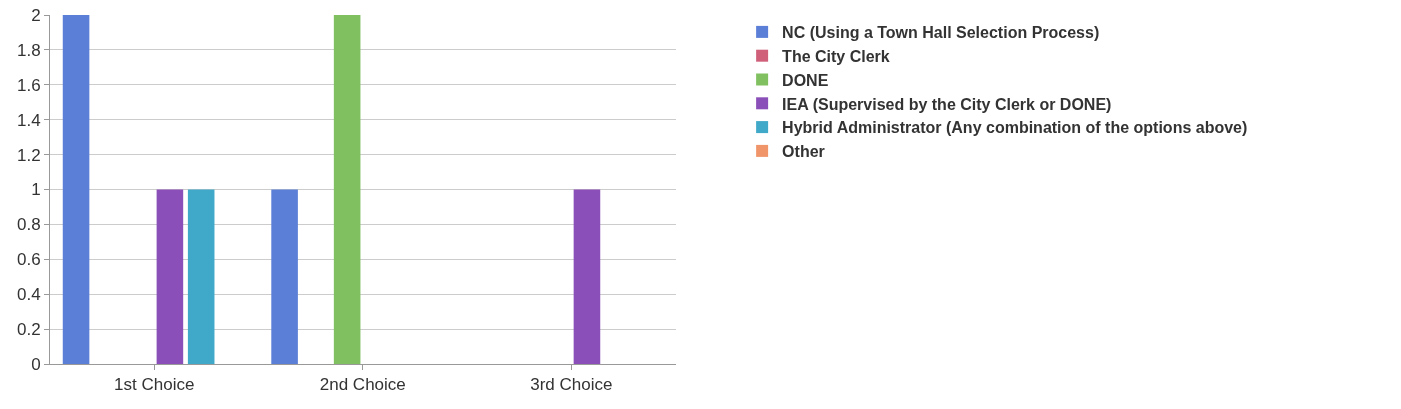  Describe the element at coordinates (941, 33) in the screenshot. I see `legend-label: NC (Using a Town Hall Selection Process)` at that location.